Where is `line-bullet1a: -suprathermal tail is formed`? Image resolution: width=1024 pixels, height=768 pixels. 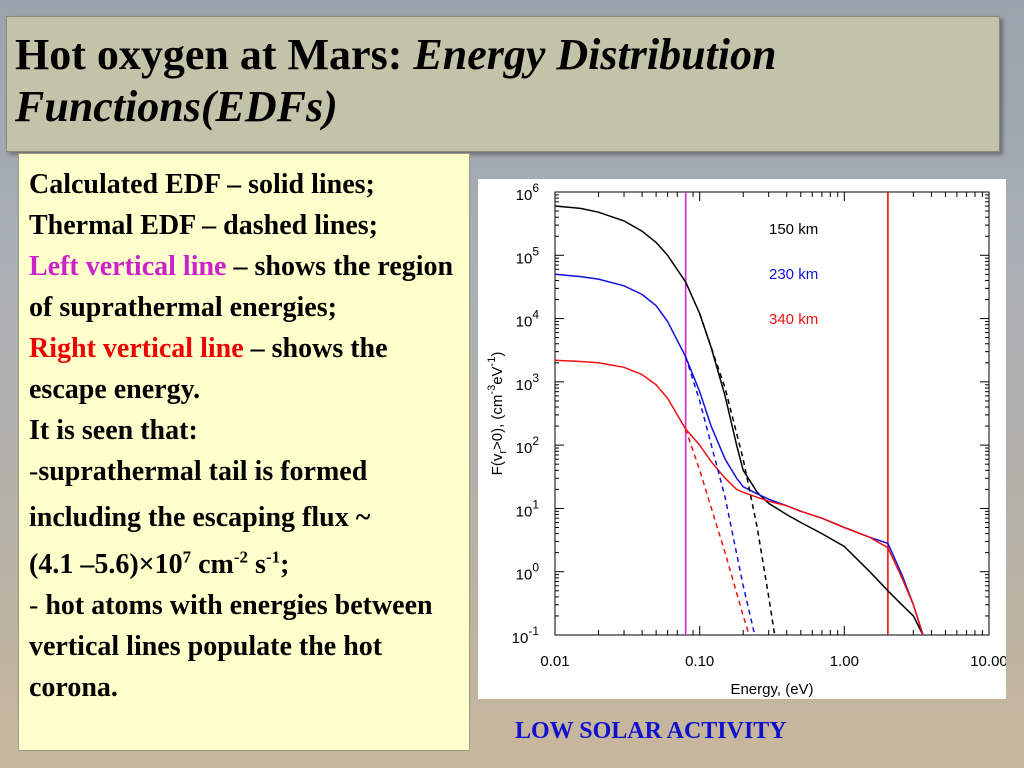 line-bullet1a: -suprathermal tail is formed is located at coordinates (247, 471).